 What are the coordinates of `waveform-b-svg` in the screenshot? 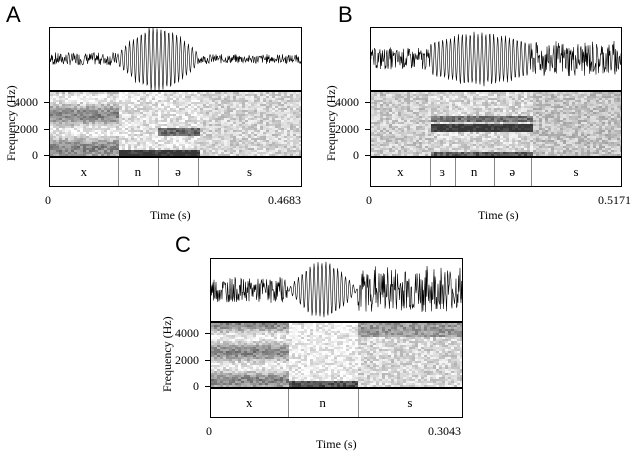 It's located at (496, 59).